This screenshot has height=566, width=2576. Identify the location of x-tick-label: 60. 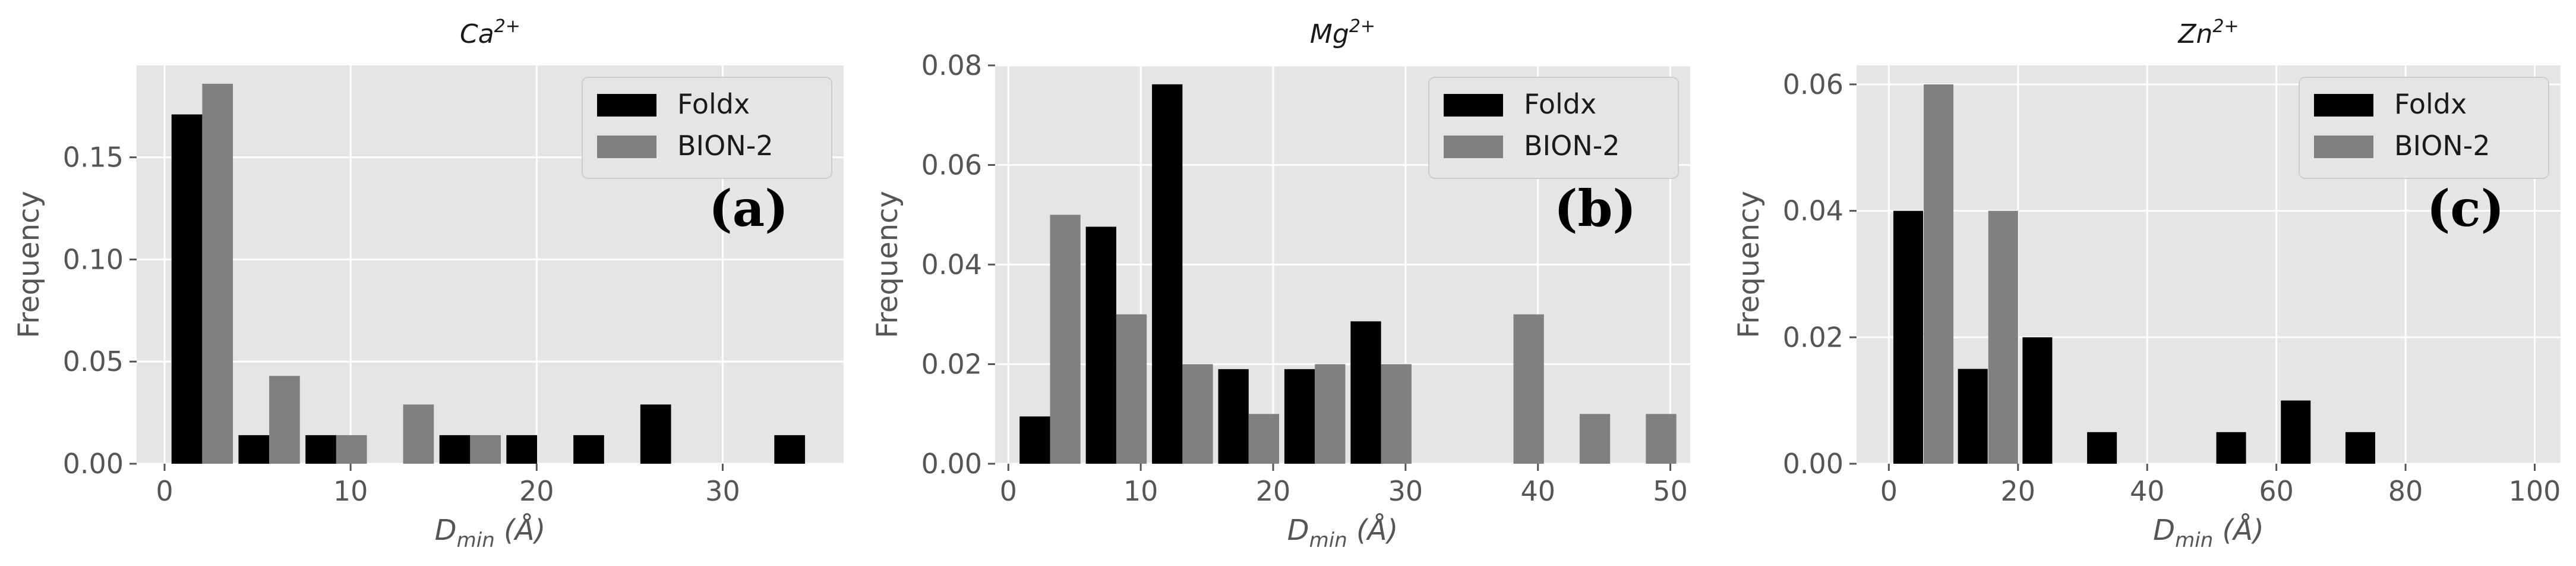
(2276, 491).